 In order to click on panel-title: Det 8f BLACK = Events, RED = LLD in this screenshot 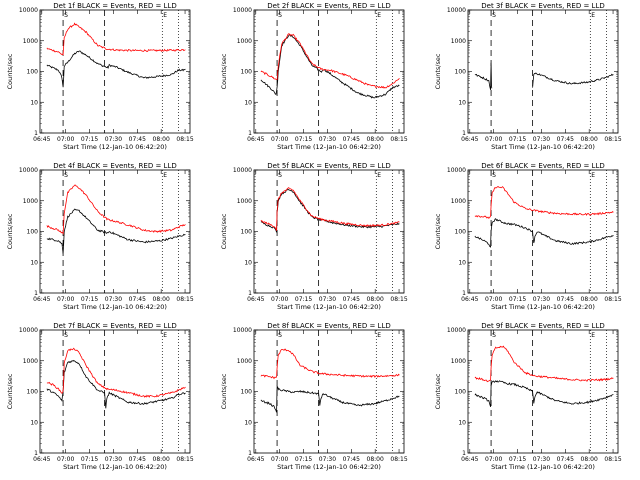, I will do `click(328, 326)`.